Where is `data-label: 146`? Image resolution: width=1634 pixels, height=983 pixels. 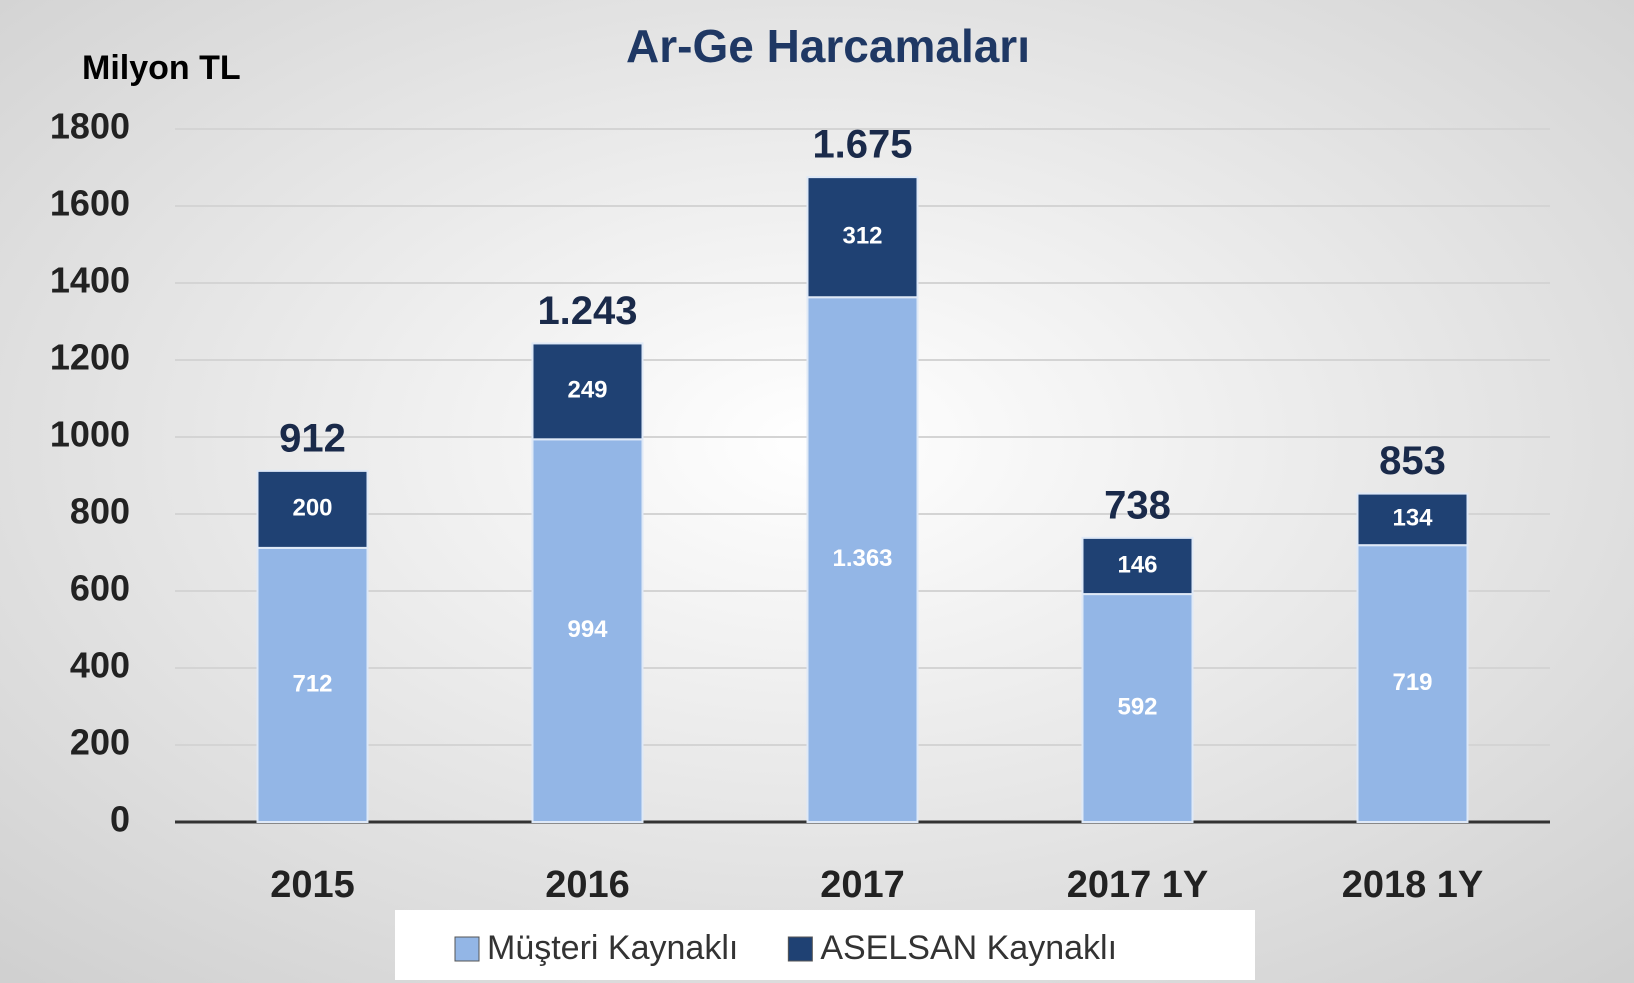
data-label: 146 is located at coordinates (1137, 564).